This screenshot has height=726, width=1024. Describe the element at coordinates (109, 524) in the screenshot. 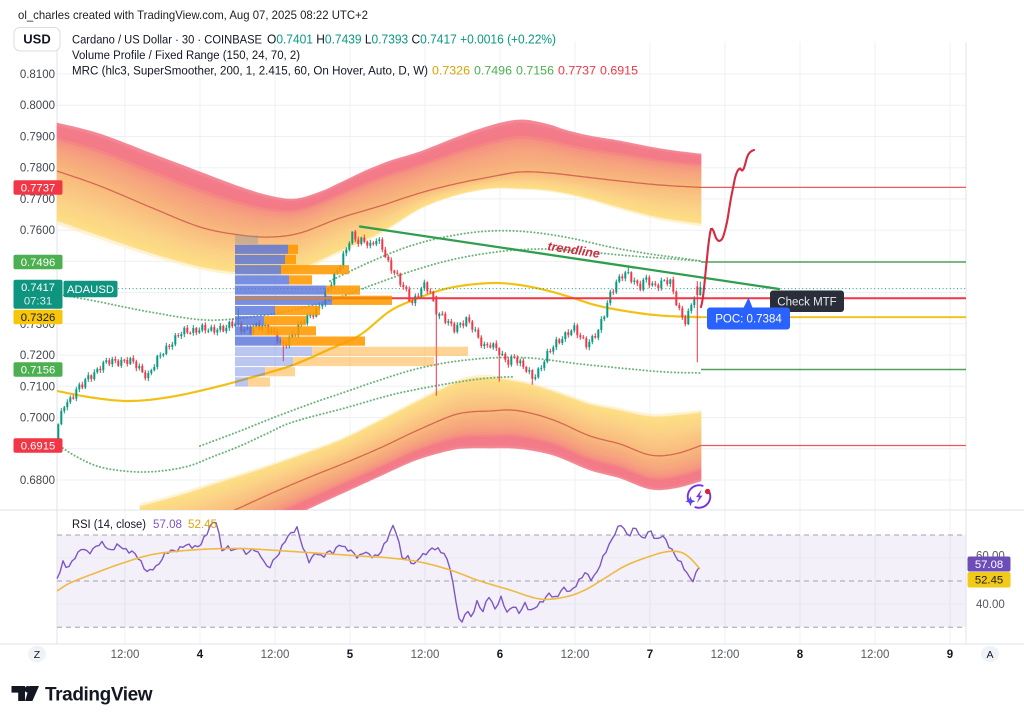

I see `svg-text: RSI (14, close)` at that location.